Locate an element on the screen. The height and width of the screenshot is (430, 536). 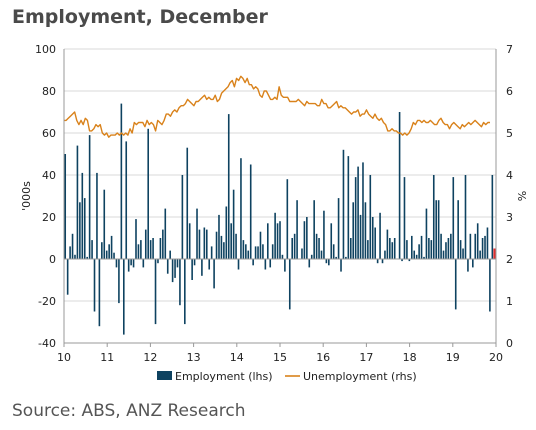
x-tick-label: 20 is located at coordinates (496, 357).